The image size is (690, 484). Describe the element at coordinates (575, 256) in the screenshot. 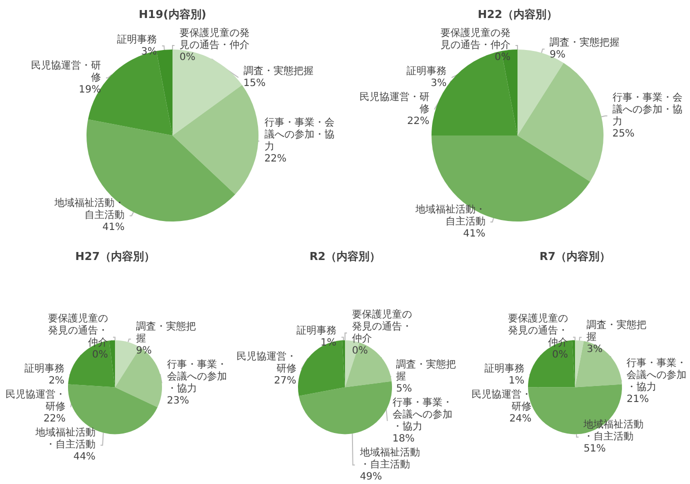

I see `chart-title: R7（内容別）` at that location.